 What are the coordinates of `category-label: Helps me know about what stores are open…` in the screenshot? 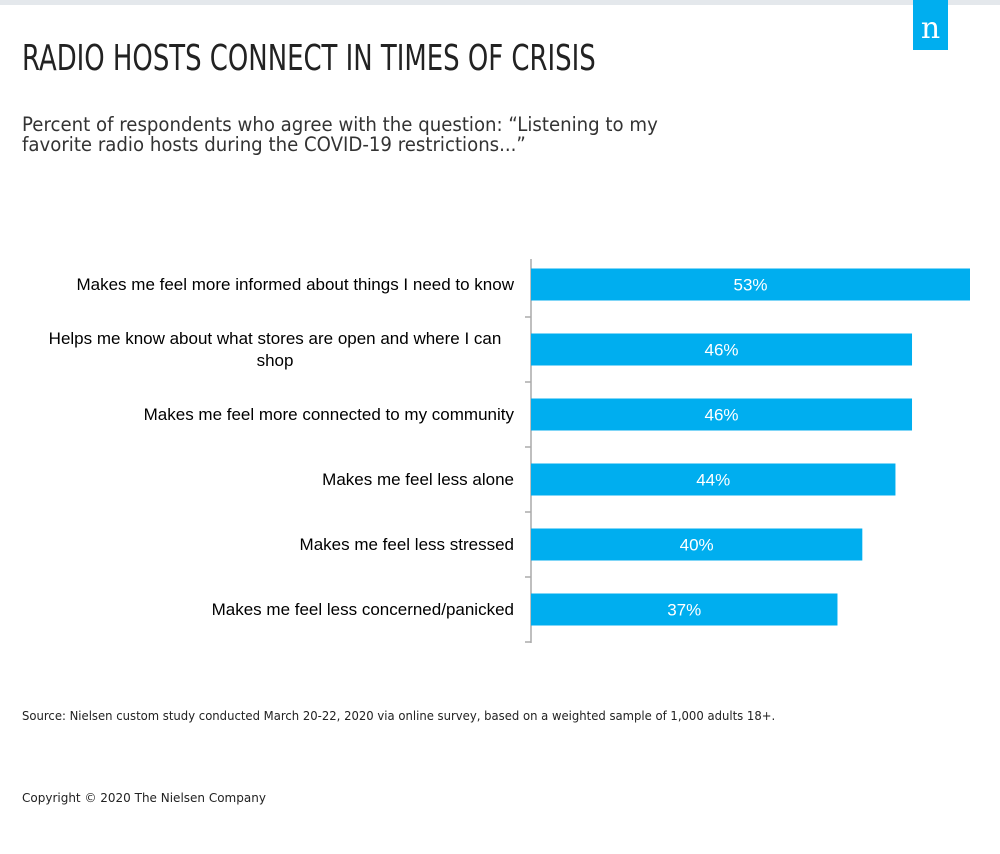 It's located at (264, 350).